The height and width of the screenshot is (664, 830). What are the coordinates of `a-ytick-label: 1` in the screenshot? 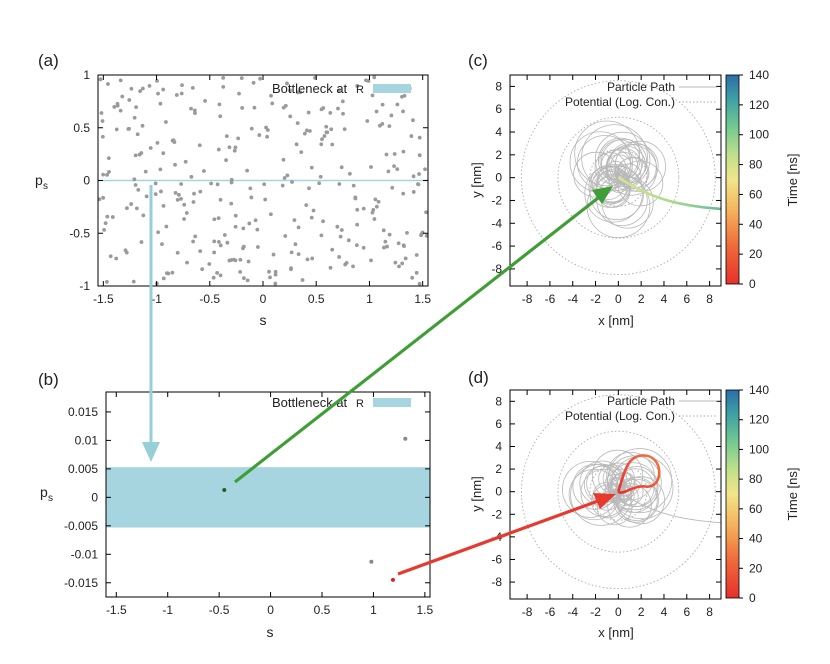 It's located at (86, 75).